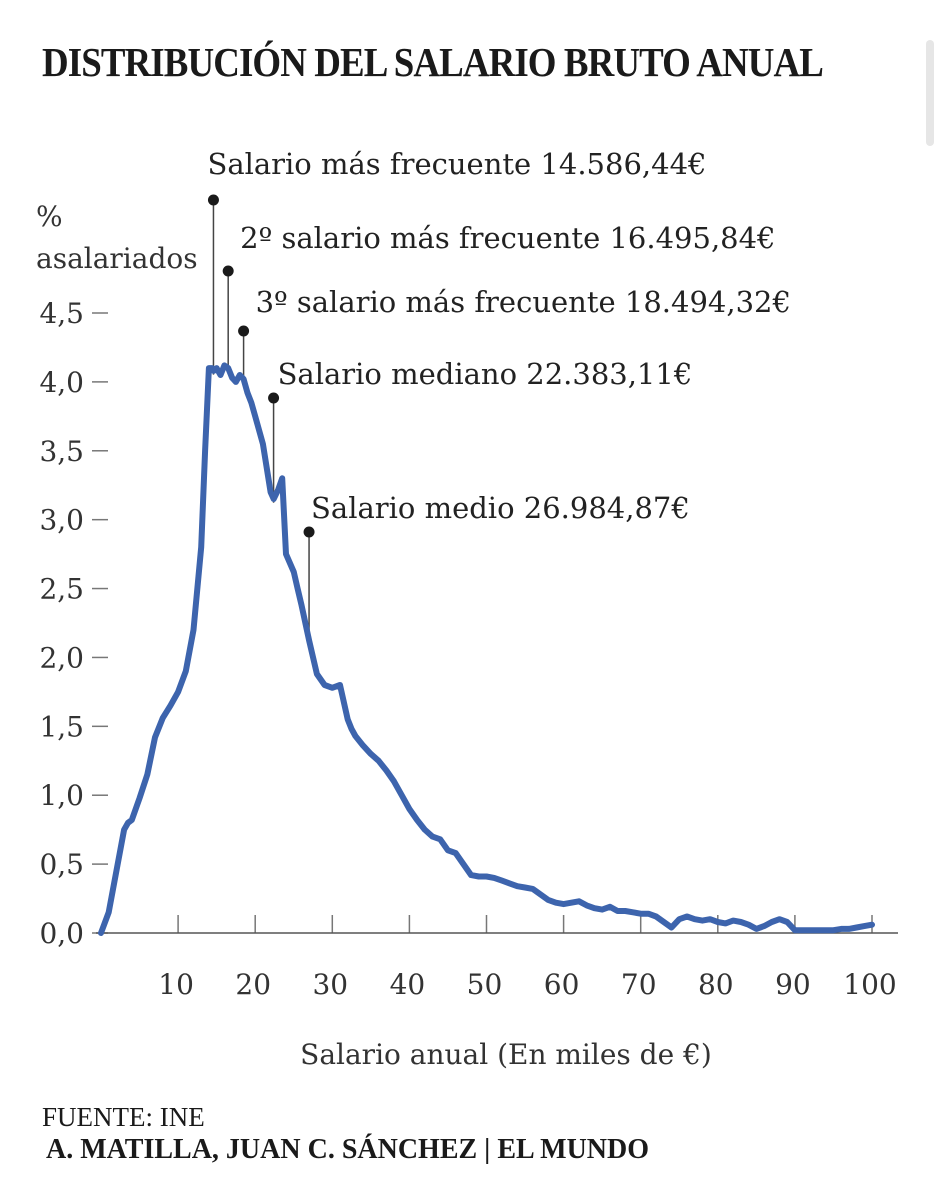 This screenshot has width=934, height=1200. Describe the element at coordinates (117, 258) in the screenshot. I see `y-axis-label-line-2: asalariados` at that location.